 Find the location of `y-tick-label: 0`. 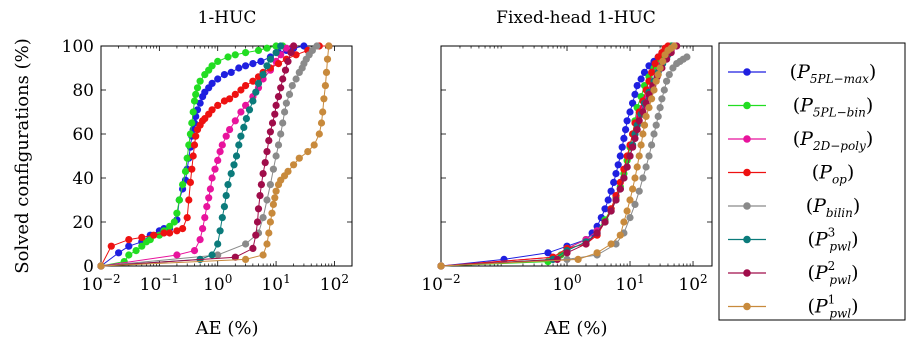

y-tick-label: 0 is located at coordinates (88, 267).